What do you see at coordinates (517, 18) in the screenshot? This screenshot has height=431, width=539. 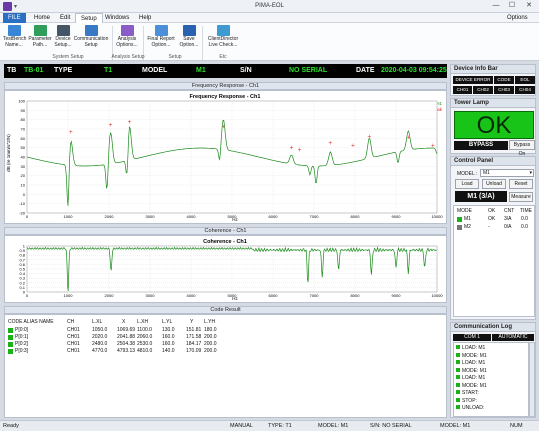 I see `menu-options: Options` at bounding box center [517, 18].